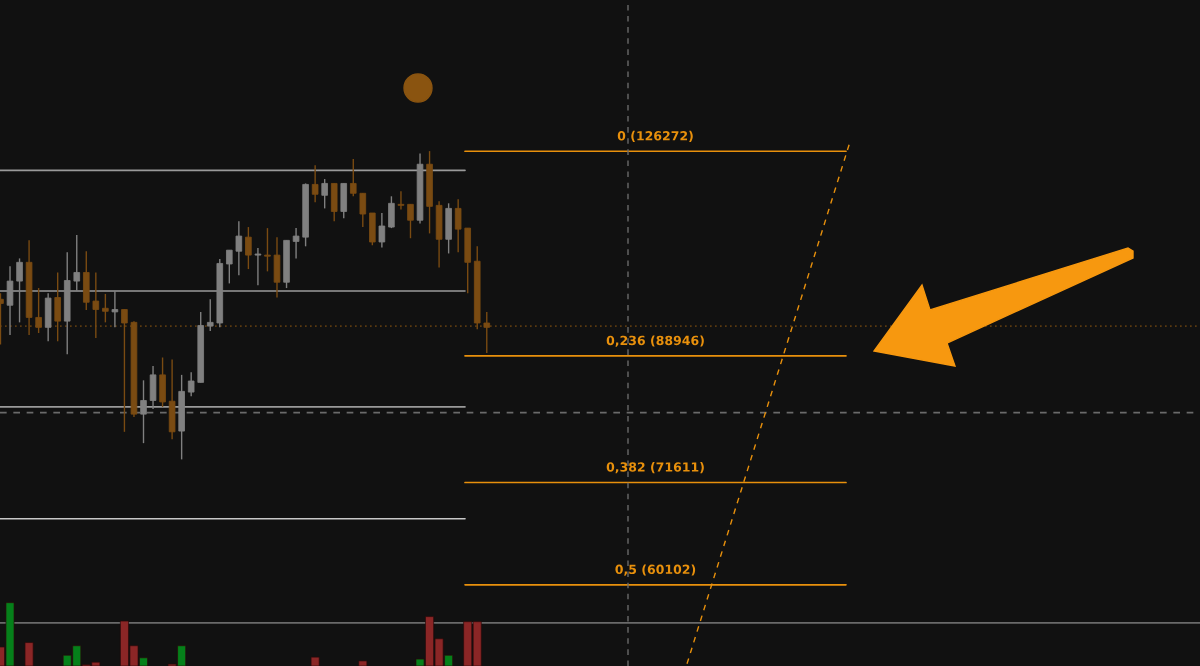  Describe the element at coordinates (655, 468) in the screenshot. I see `ref-line-label: 0,382 (71611)` at that location.